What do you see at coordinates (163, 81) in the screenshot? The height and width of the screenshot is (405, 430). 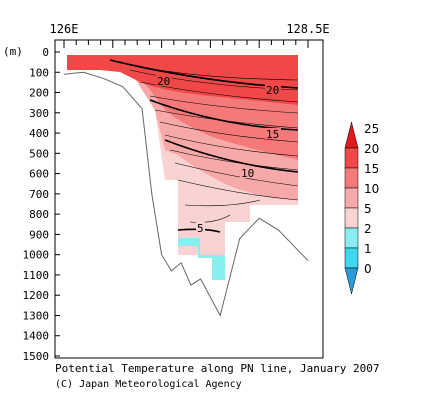 I see `contour-label-20a: 20` at bounding box center [163, 81].